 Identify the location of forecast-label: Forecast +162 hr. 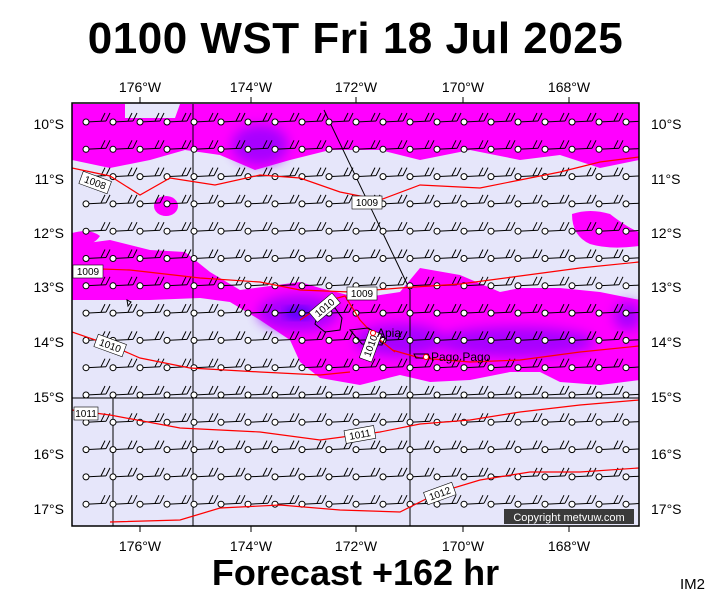
(355, 572).